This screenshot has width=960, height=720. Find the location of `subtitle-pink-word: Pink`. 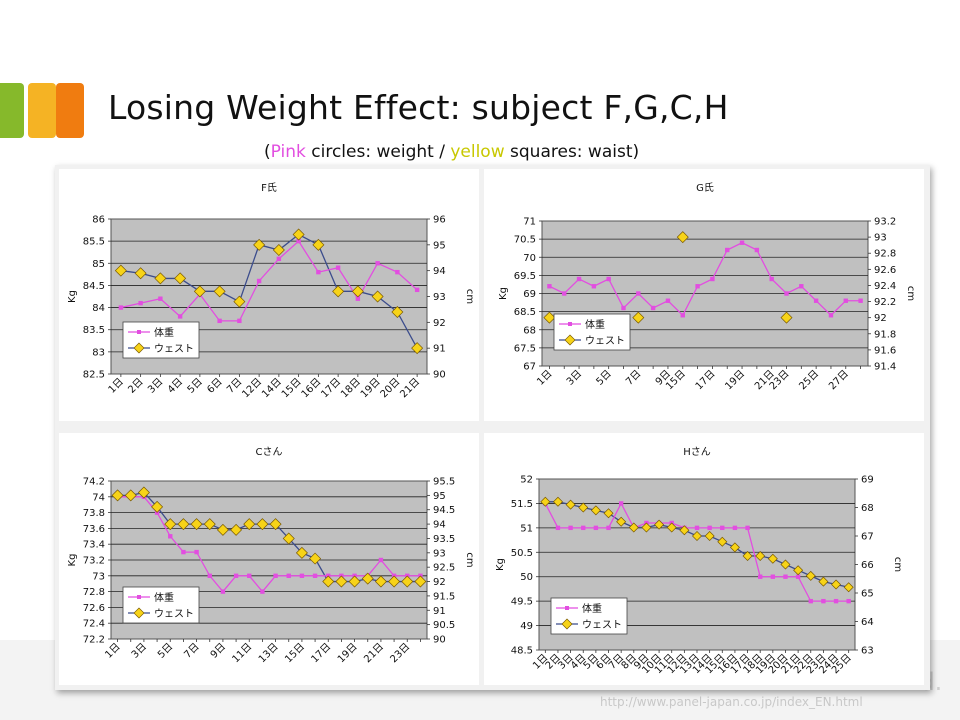

subtitle-pink-word: Pink is located at coordinates (288, 152).